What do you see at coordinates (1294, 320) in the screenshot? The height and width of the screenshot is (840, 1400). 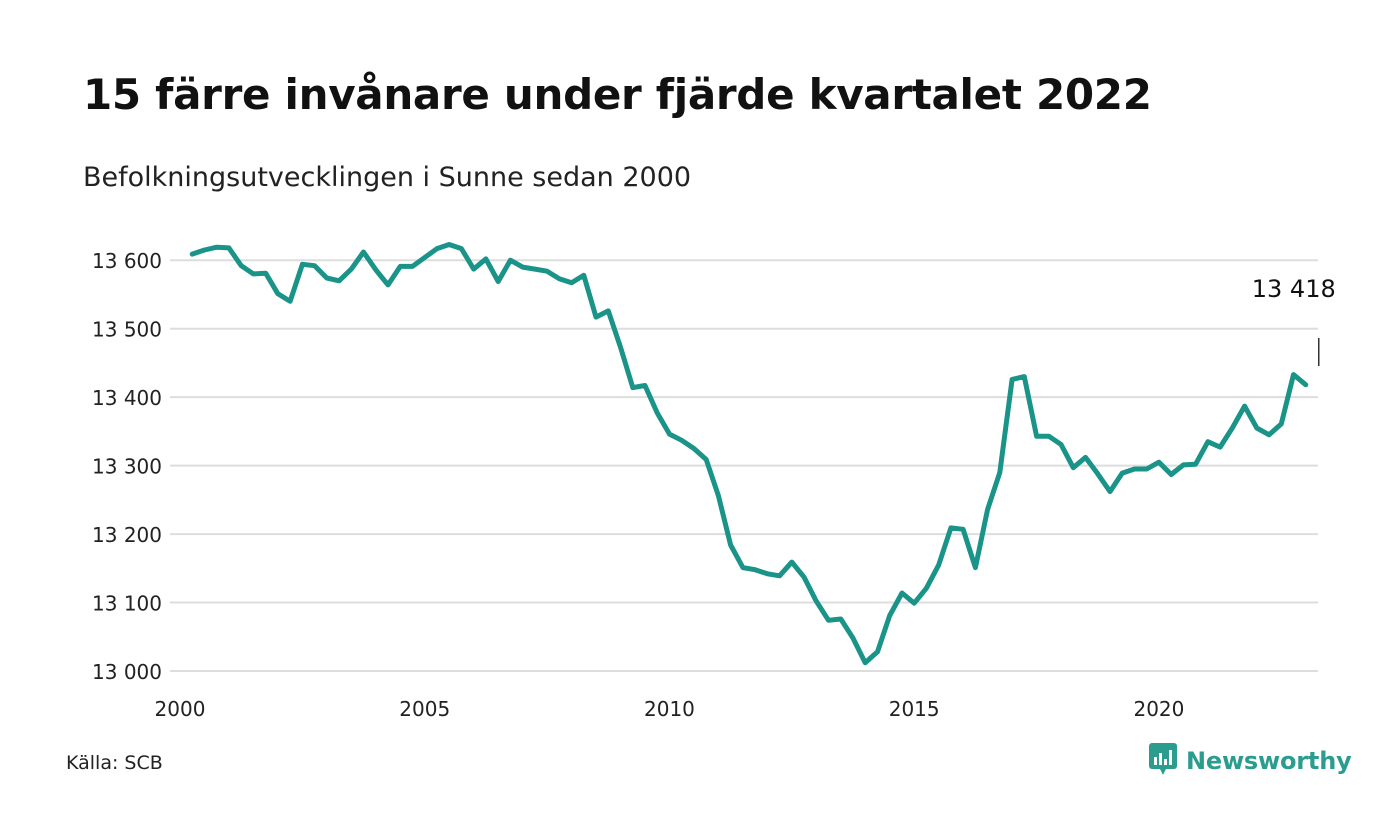 I see `last-value-annotation-group: 13 418` at bounding box center [1294, 320].